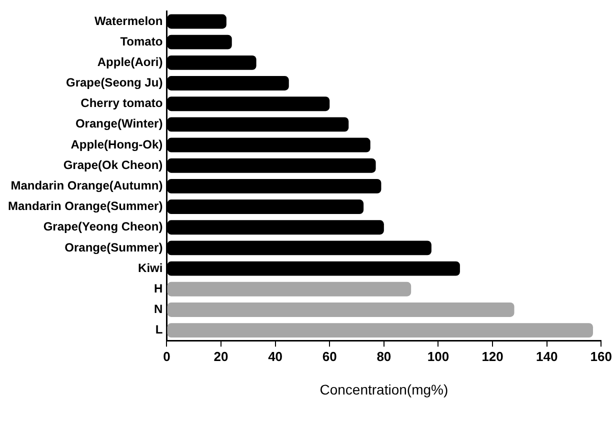 This screenshot has width=615, height=427. What do you see at coordinates (166, 356) in the screenshot?
I see `x-tick-label: 0` at bounding box center [166, 356].